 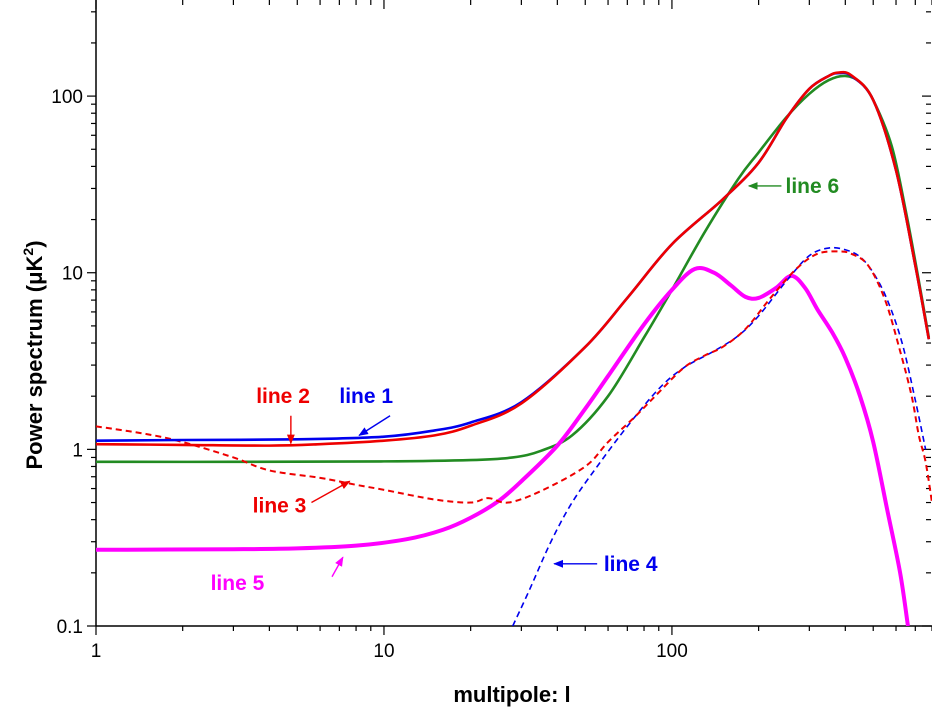 I want to click on y-tick-label: 10, so click(x=72, y=274).